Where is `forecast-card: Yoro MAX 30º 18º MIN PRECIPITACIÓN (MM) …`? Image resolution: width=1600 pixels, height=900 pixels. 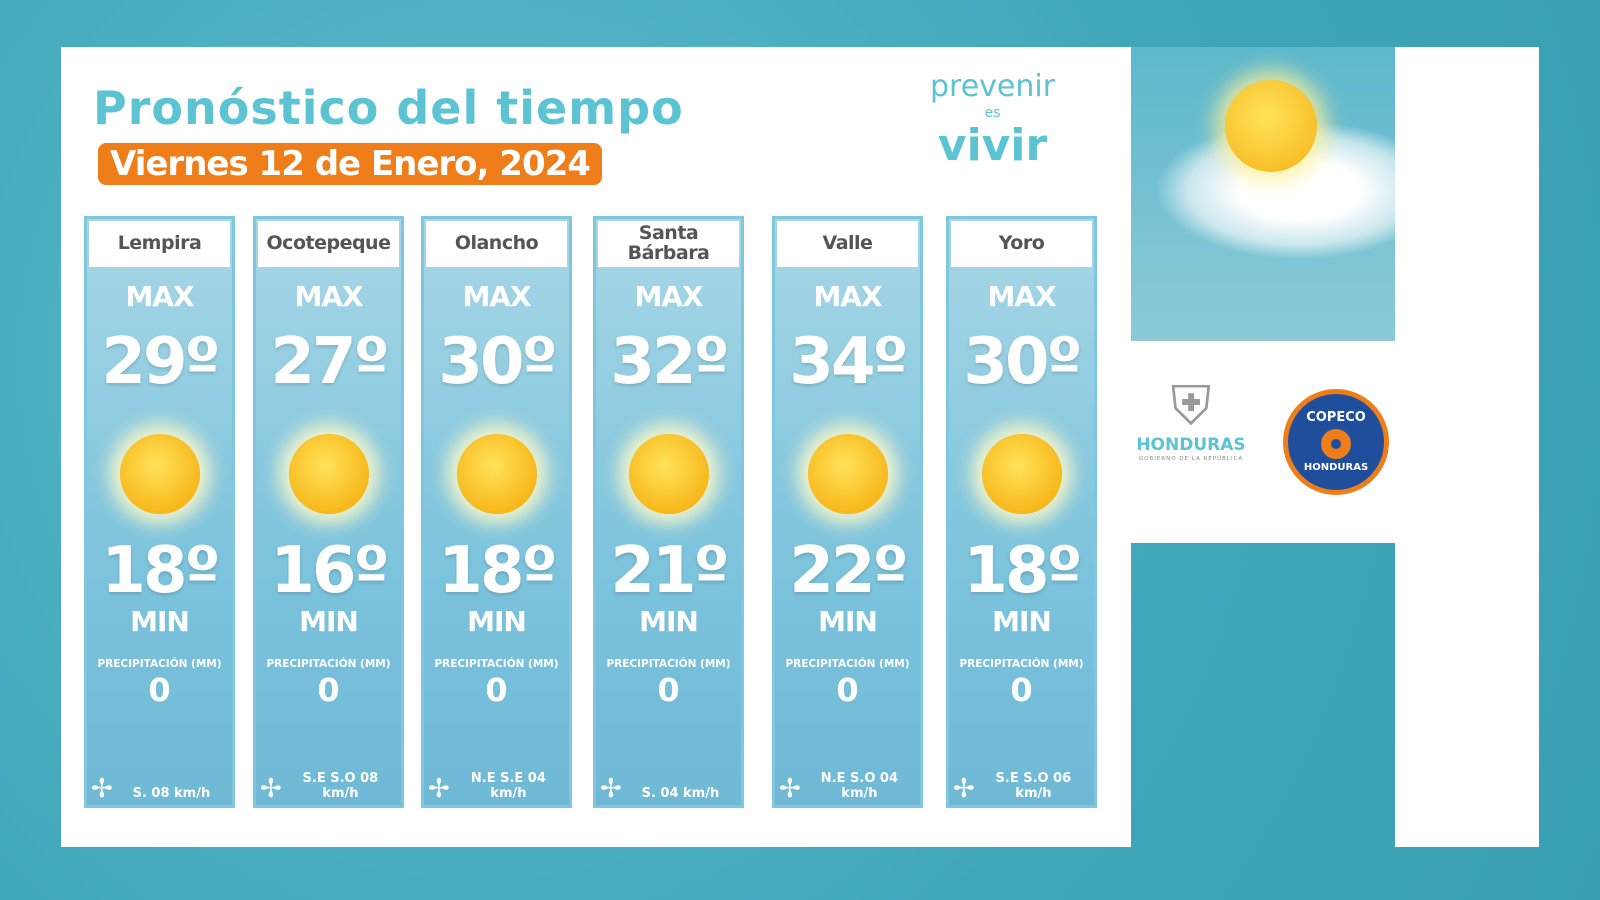 forecast-card: Yoro MAX 30º 18º MIN PRECIPITACIÓN (MM) … is located at coordinates (1021, 512).